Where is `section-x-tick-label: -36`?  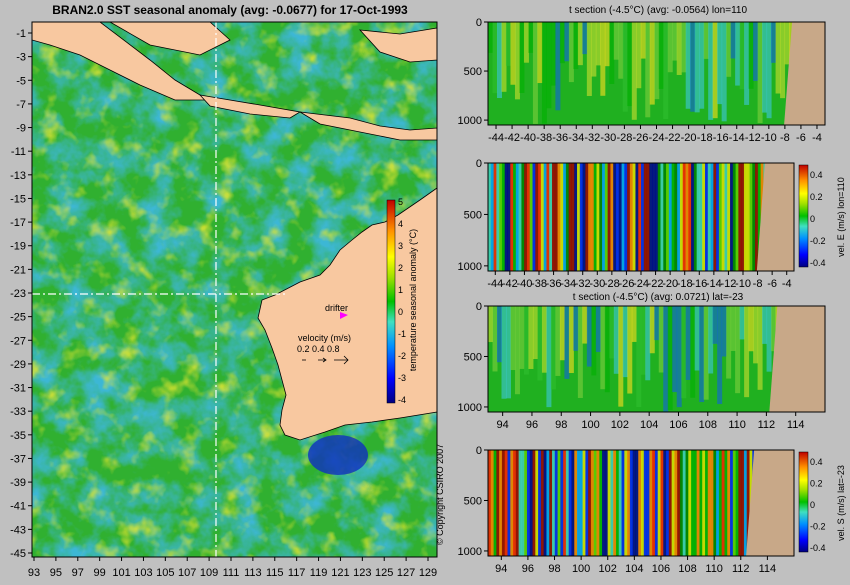 section-x-tick-label: -36 is located at coordinates (554, 284).